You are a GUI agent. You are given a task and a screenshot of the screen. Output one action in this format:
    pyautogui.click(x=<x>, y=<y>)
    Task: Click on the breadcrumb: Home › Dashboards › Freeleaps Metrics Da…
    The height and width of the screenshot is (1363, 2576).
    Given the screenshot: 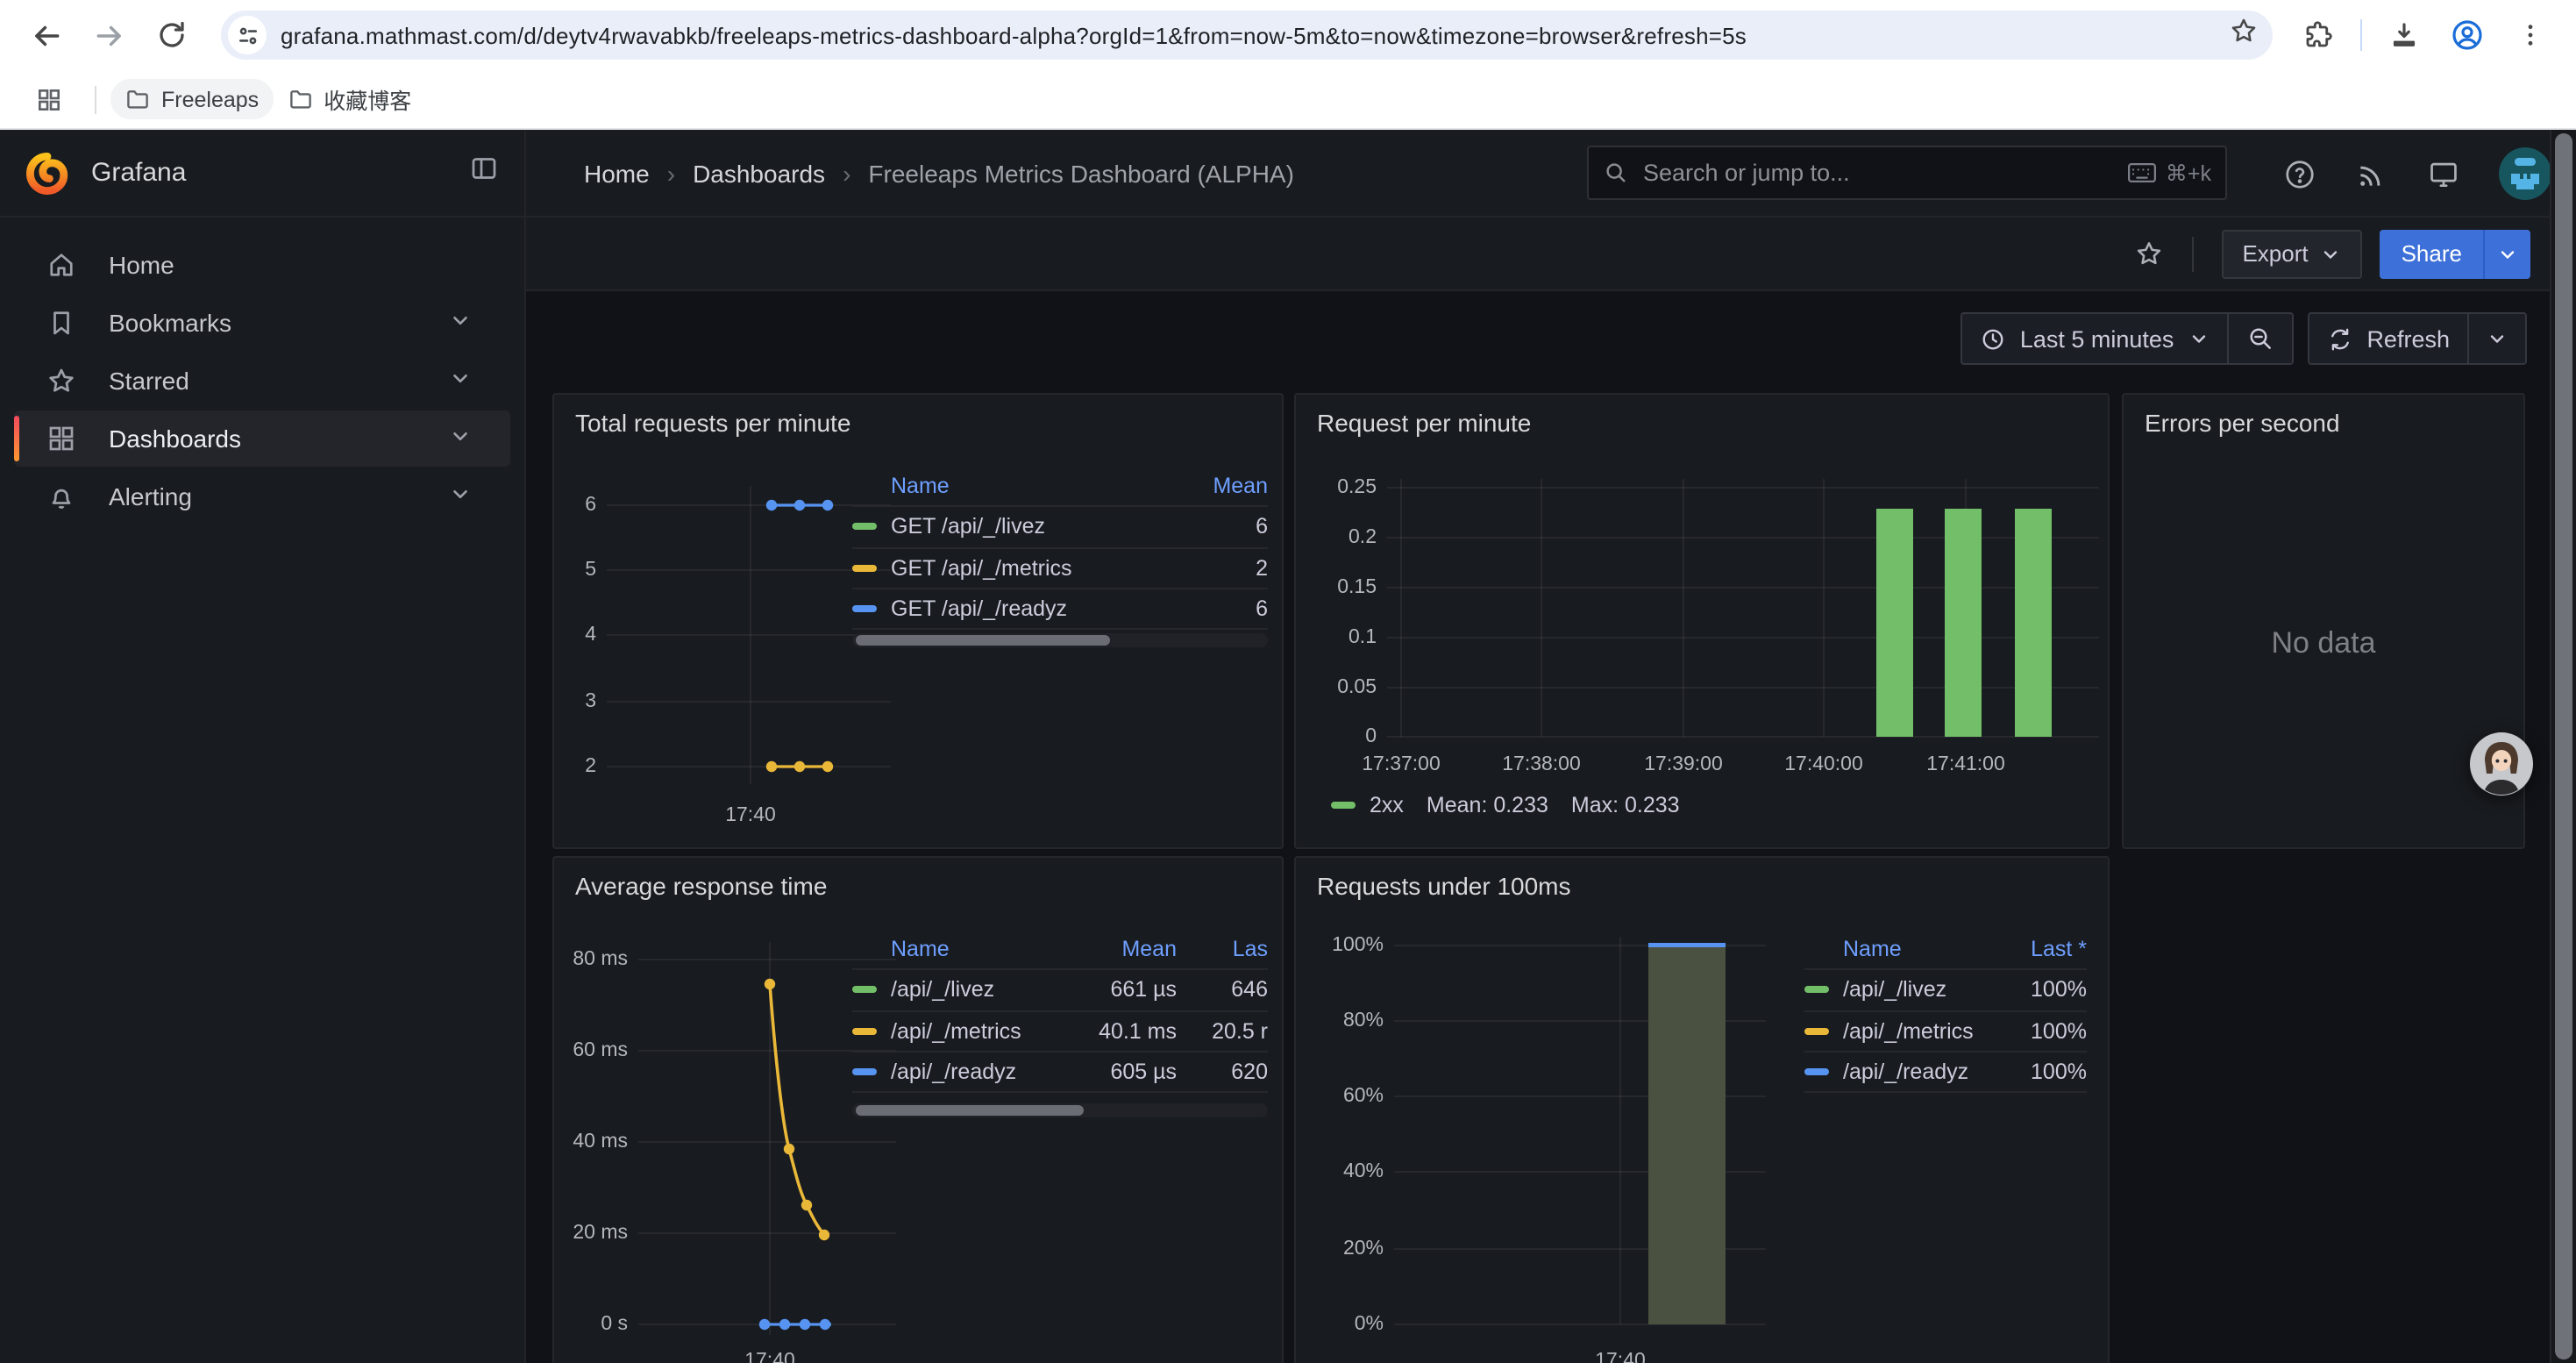 What is the action you would take?
    pyautogui.click(x=939, y=173)
    